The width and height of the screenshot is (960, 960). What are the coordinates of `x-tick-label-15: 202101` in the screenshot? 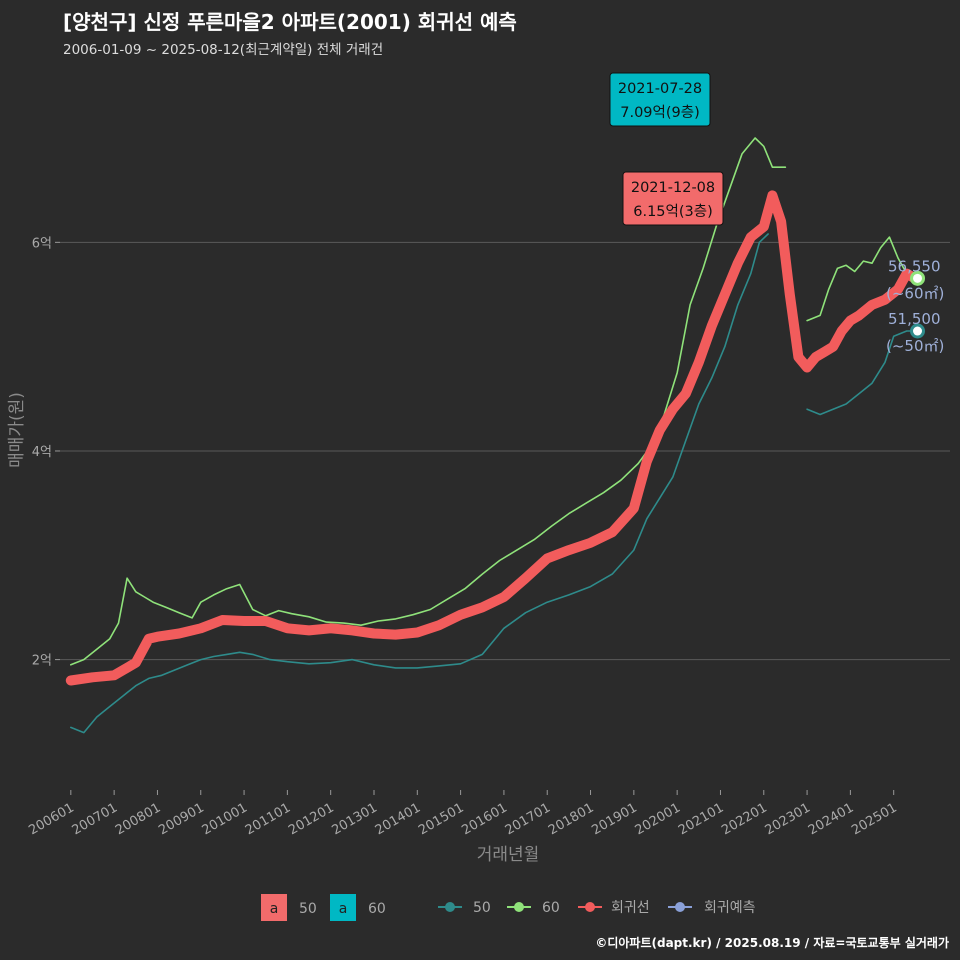 It's located at (701, 819).